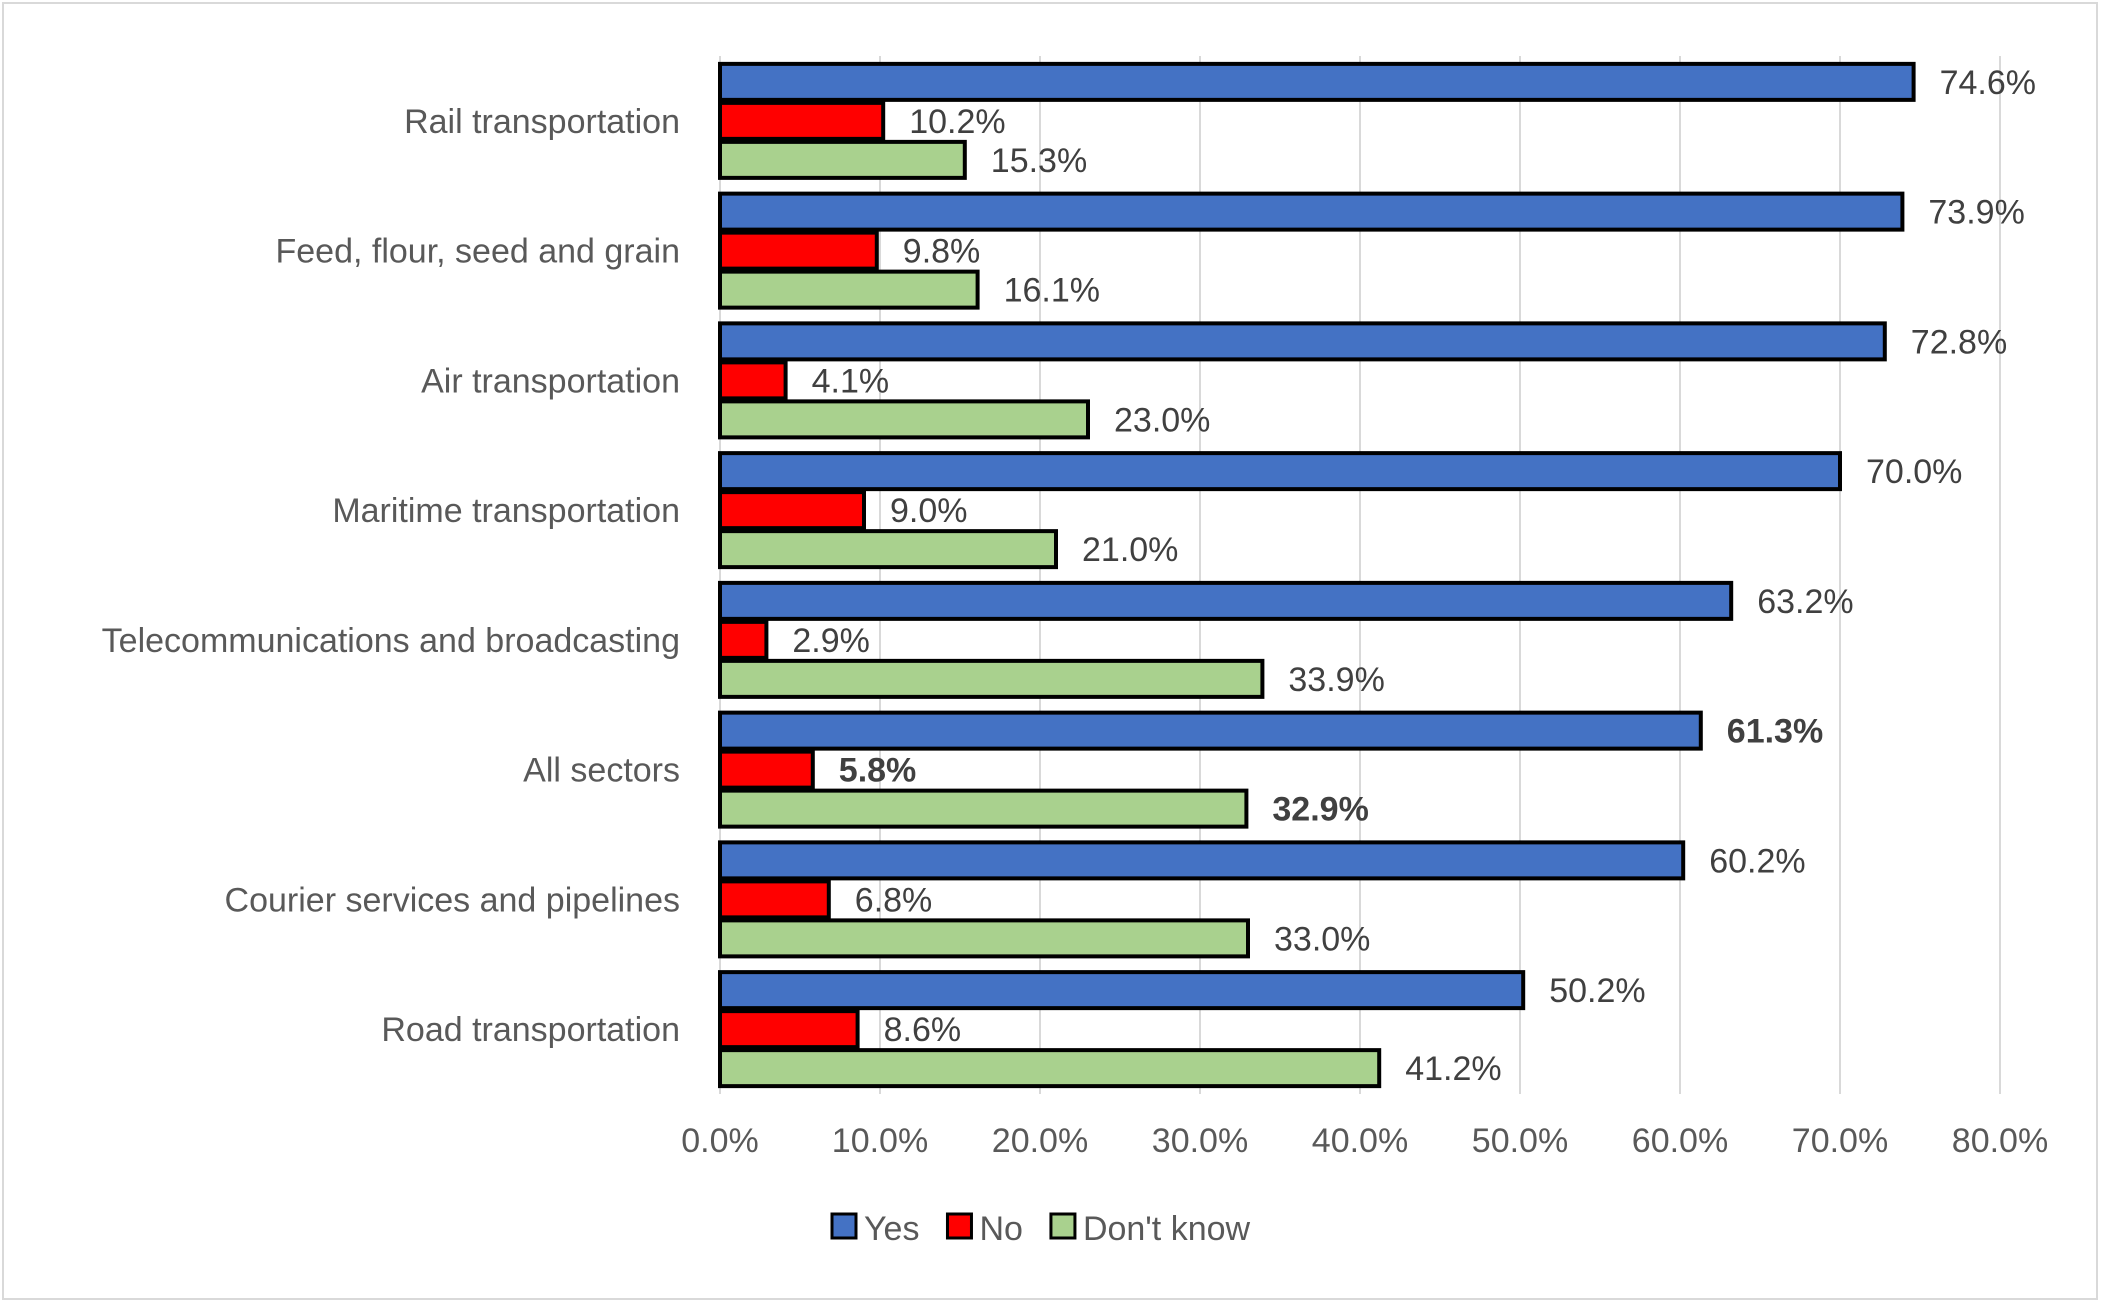  I want to click on bar-yes-maritime-transportation, so click(1280, 471).